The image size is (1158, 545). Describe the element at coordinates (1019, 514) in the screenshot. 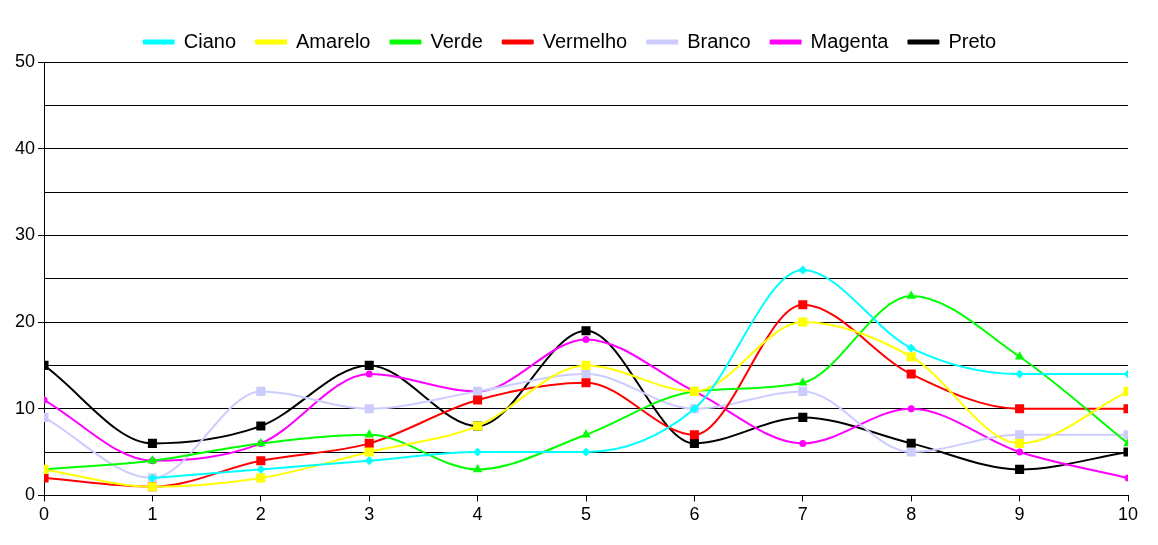

I see `x-tick-label: 9` at that location.